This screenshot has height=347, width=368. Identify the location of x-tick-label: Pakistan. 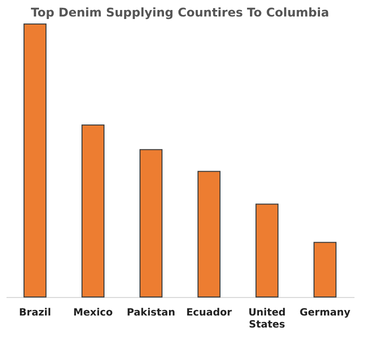
(151, 313).